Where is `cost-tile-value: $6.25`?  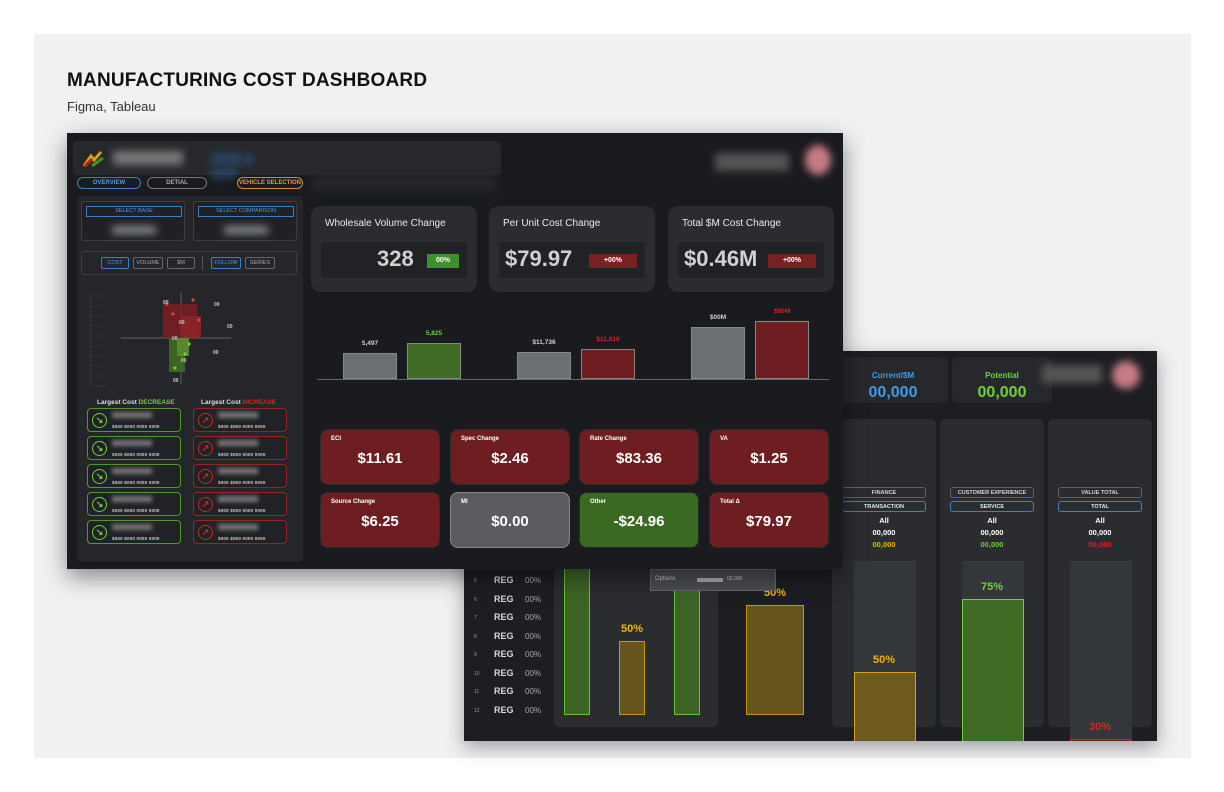 cost-tile-value: $6.25 is located at coordinates (380, 521).